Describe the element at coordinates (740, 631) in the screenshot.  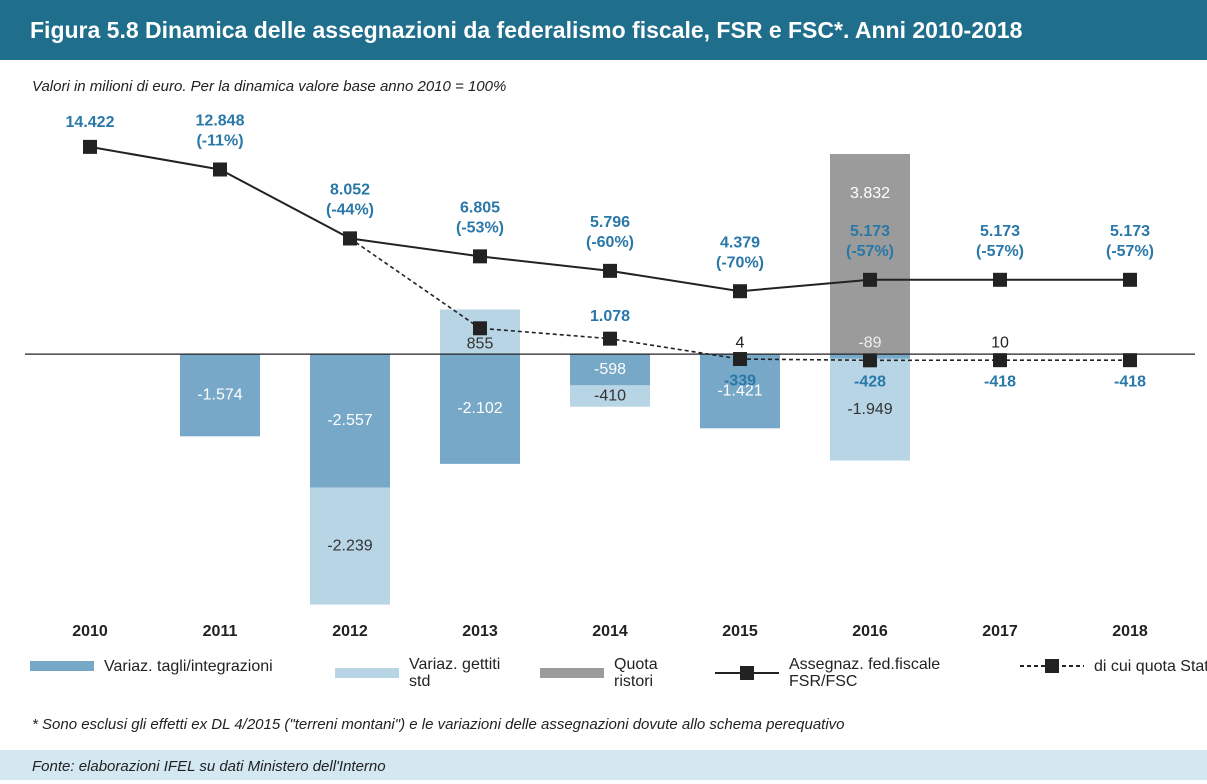
I see `x-tick-label: 2015` at that location.